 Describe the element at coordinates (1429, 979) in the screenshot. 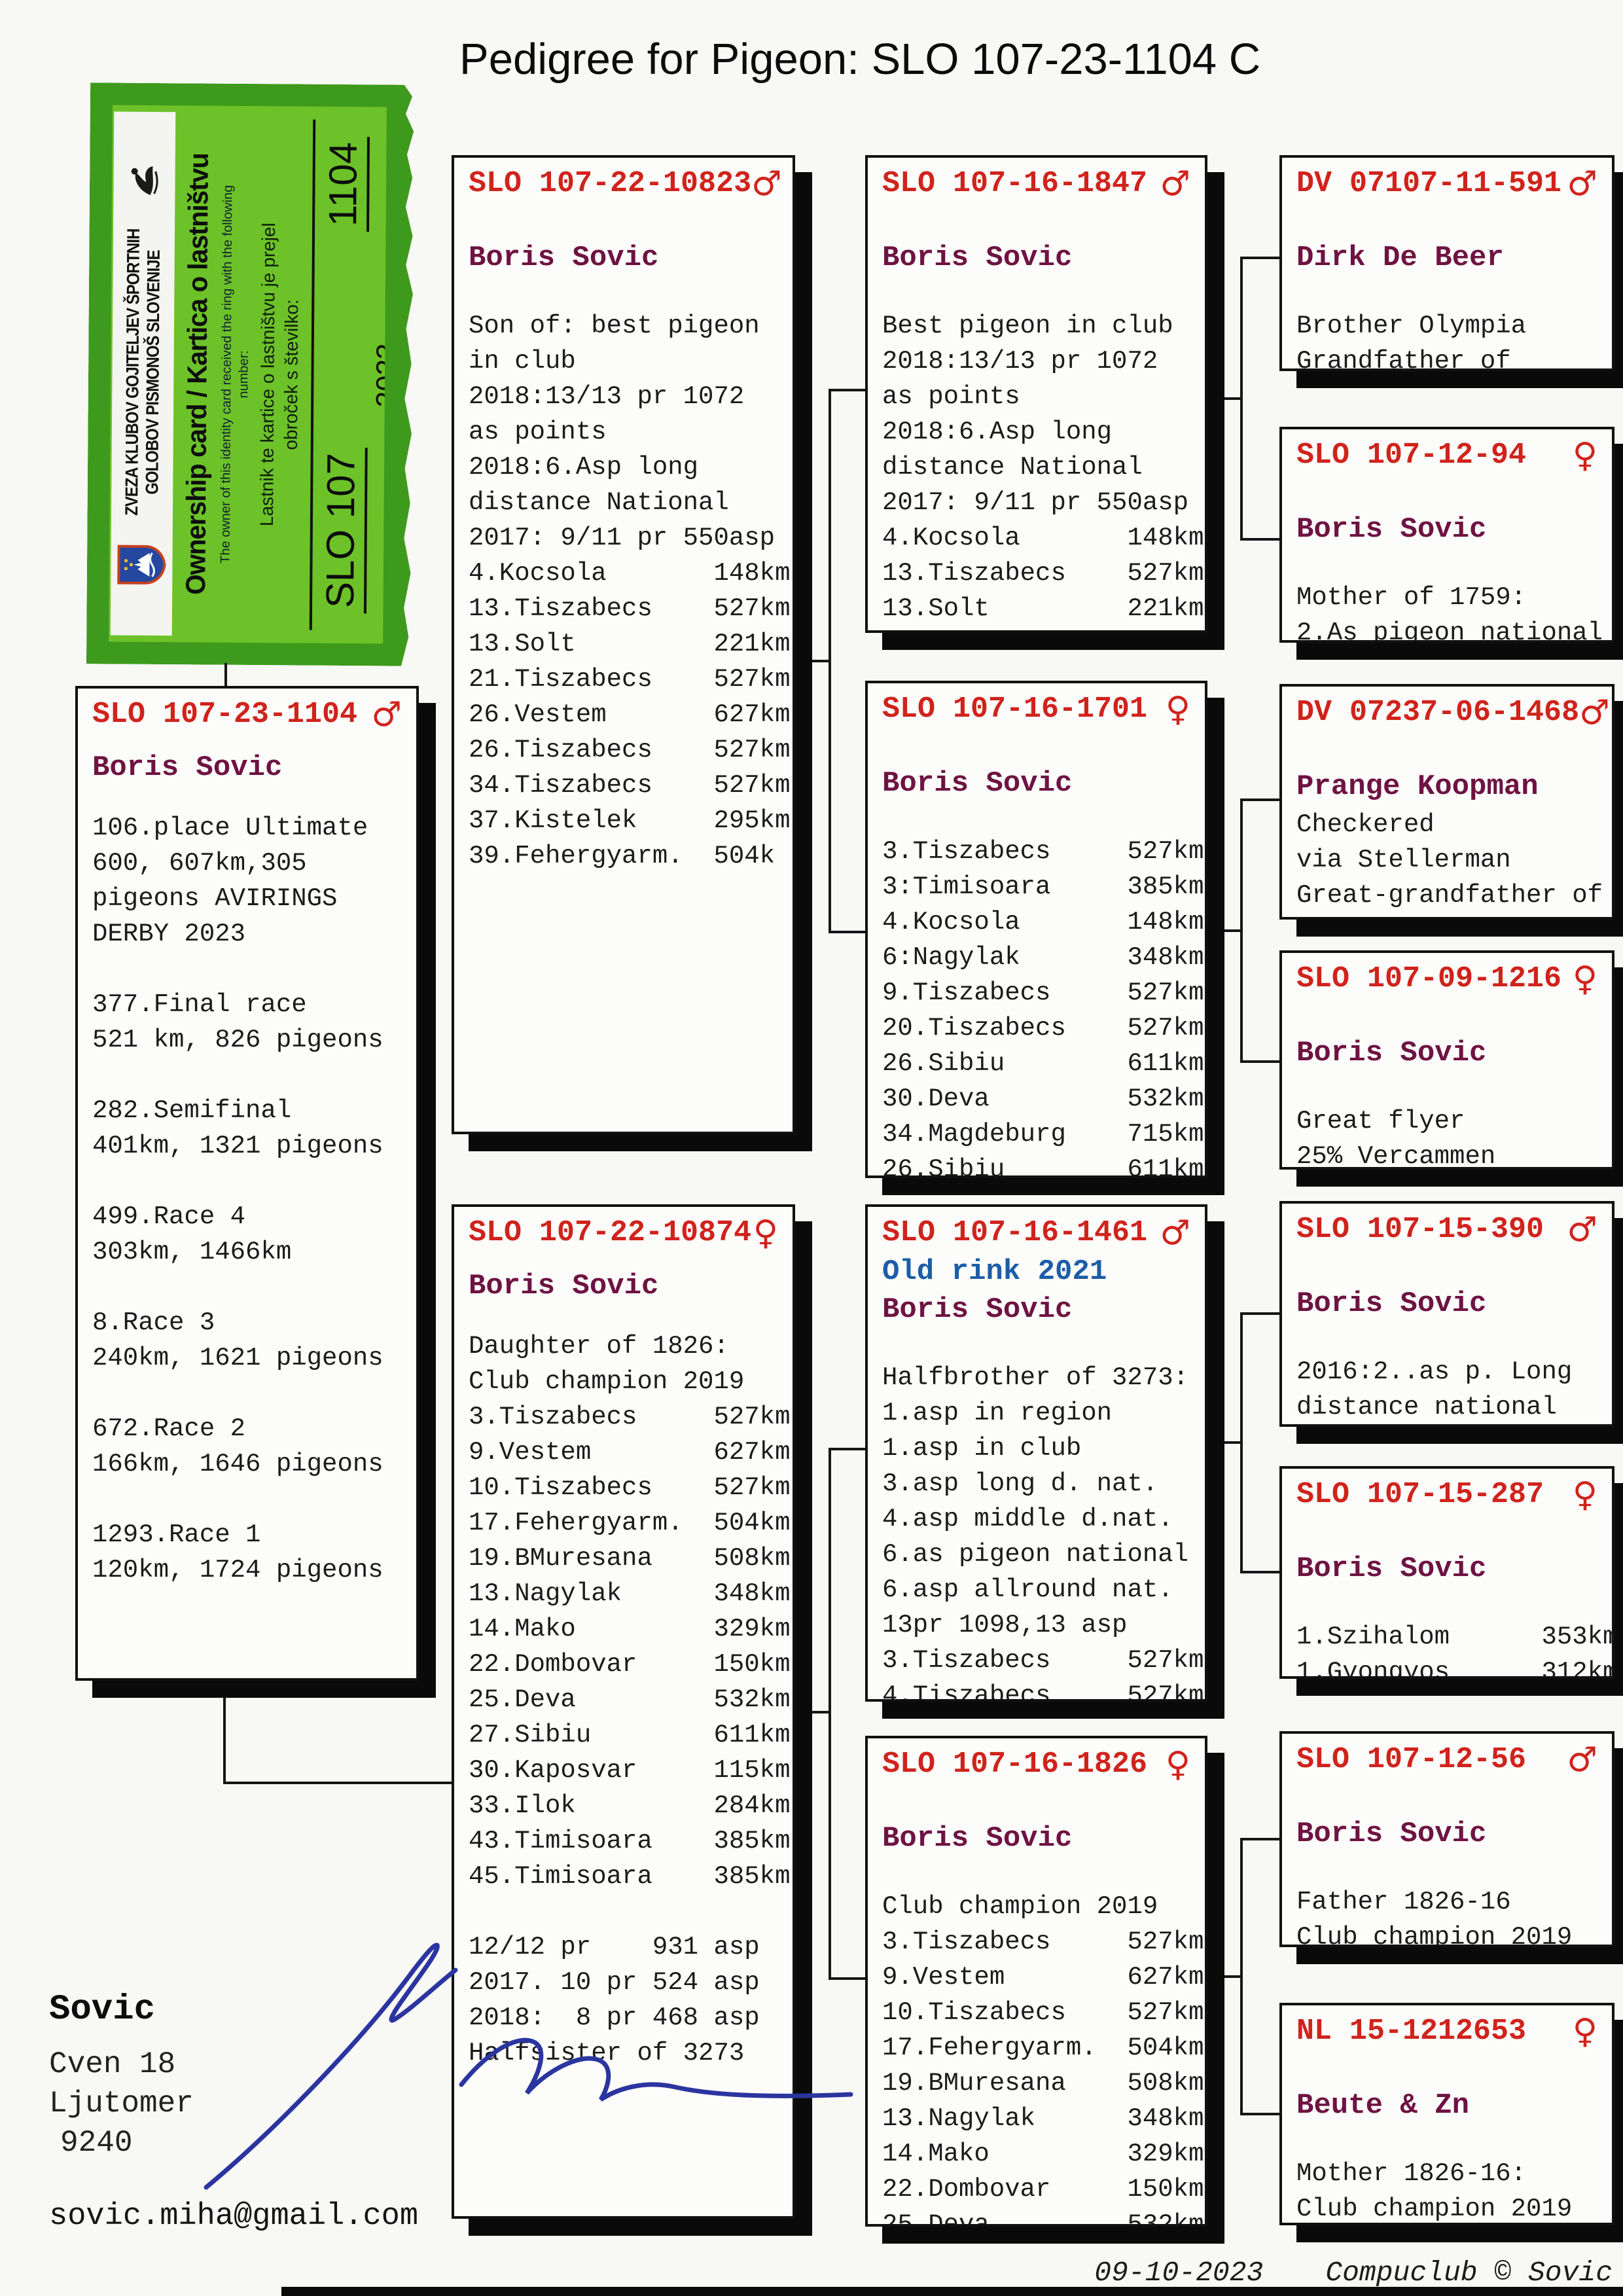

I see `ring-number: SLO 107-09-1216` at that location.